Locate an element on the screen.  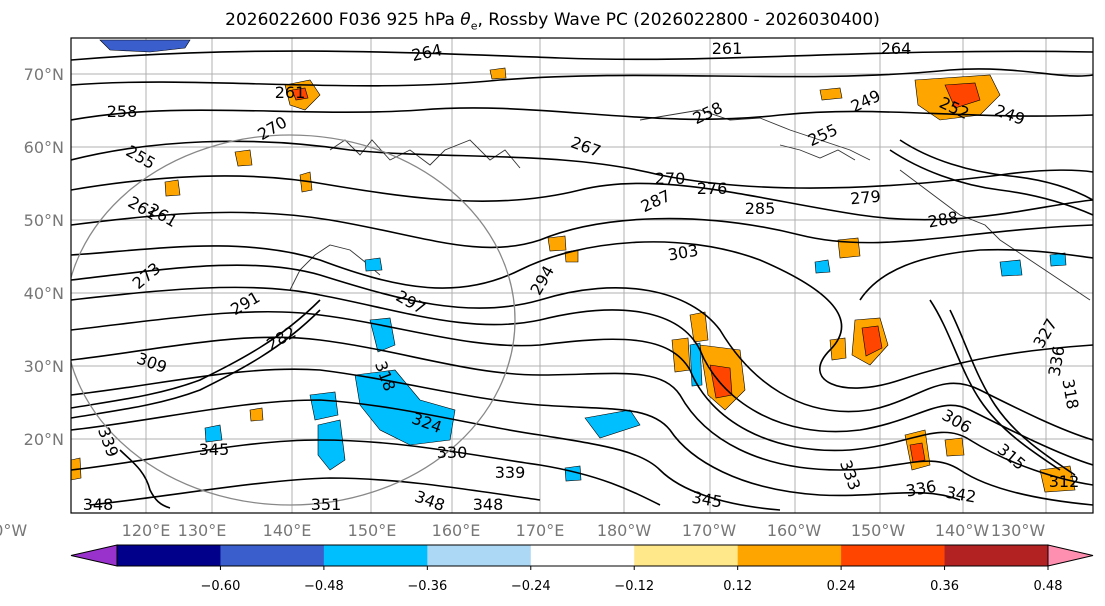
colorbar-tick-label: 0.48 is located at coordinates (1048, 586).